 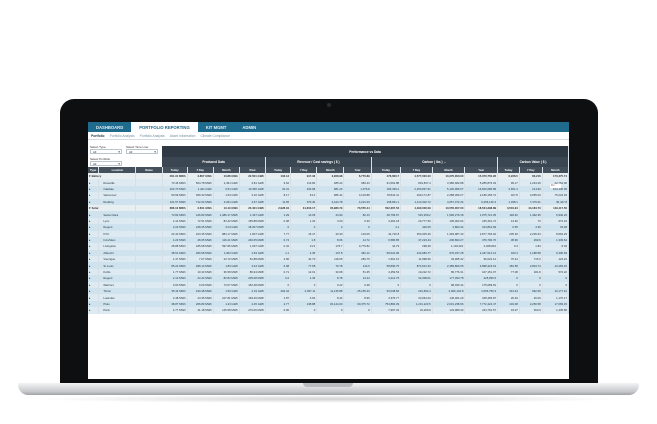 What do you see at coordinates (117, 304) in the screenshot?
I see `location-cell: Pluto` at bounding box center [117, 304].